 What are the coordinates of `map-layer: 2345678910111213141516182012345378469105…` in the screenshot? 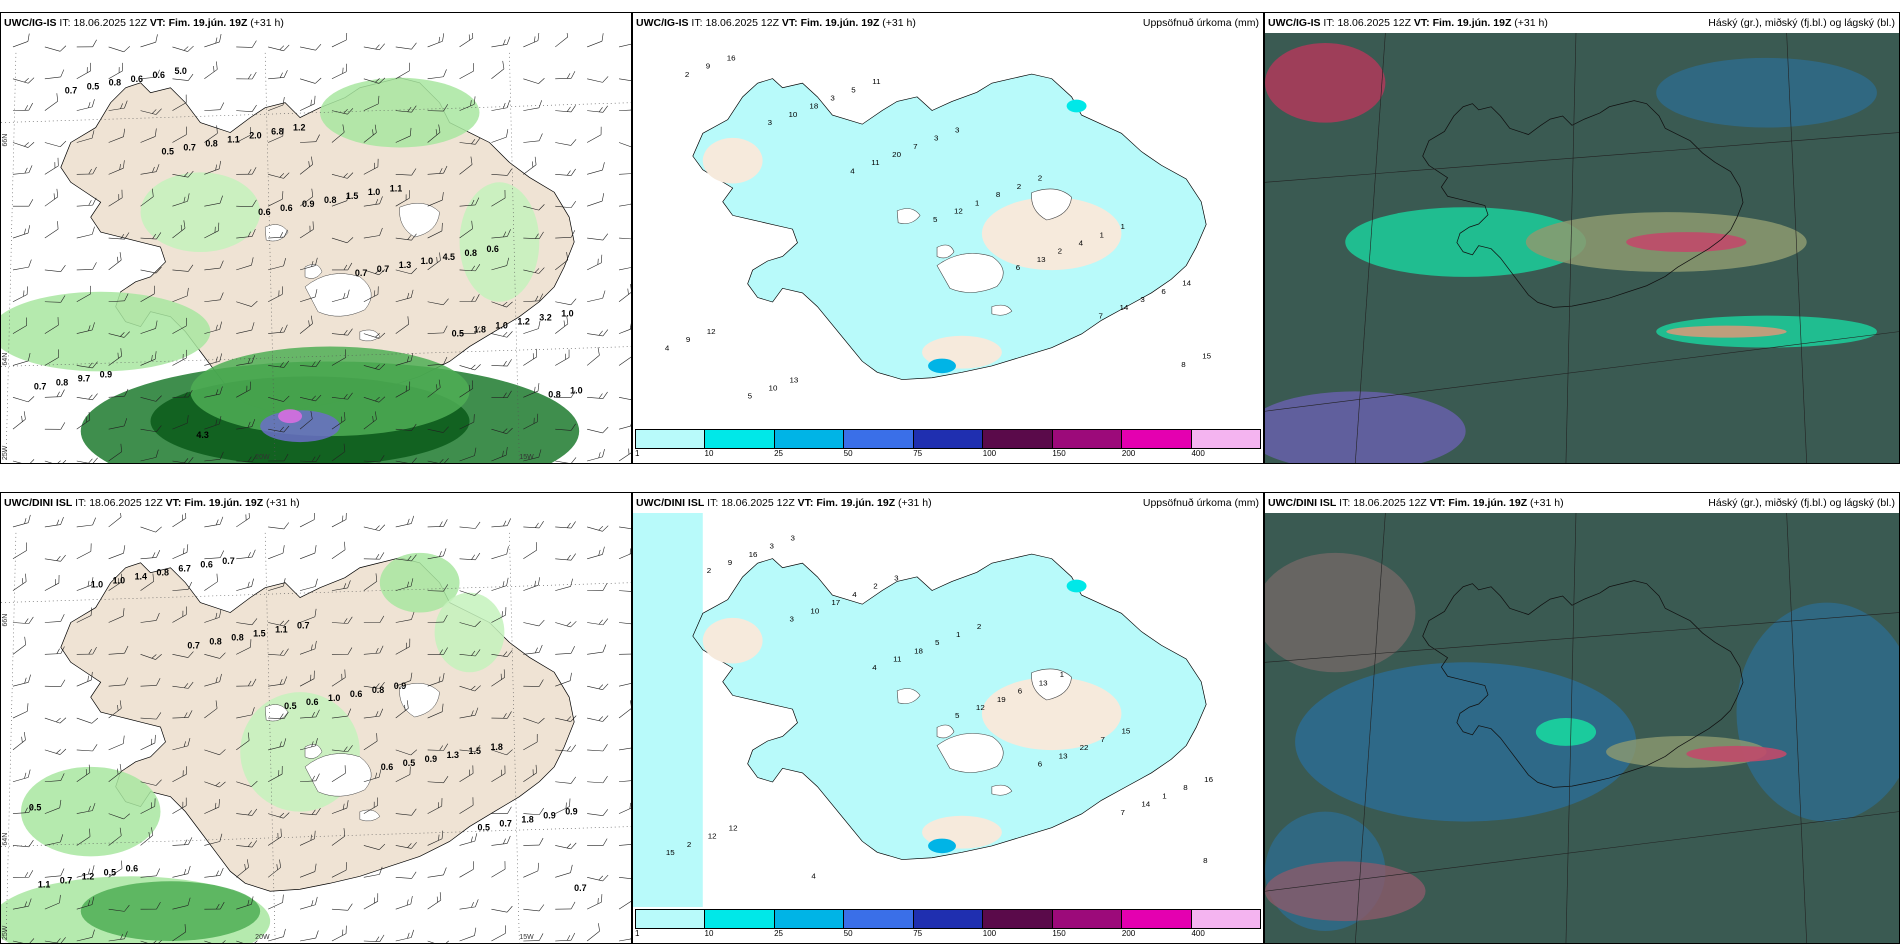 It's located at (948, 230).